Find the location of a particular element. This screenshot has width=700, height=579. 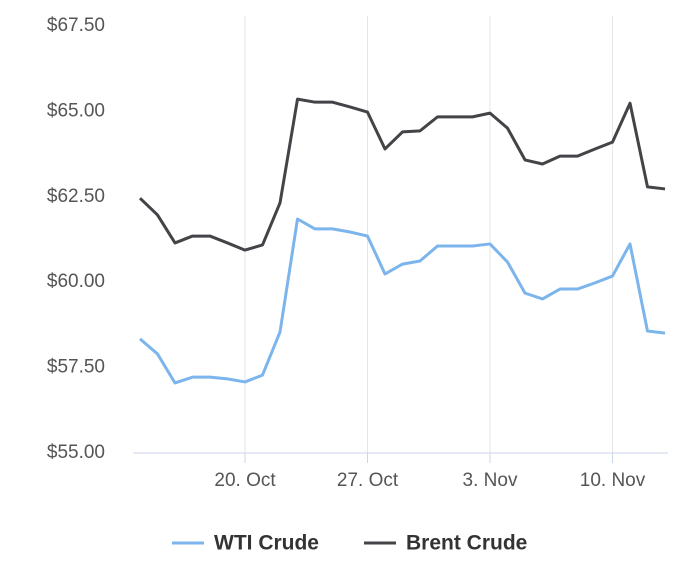

x-tick-label: 27. Oct is located at coordinates (368, 480).